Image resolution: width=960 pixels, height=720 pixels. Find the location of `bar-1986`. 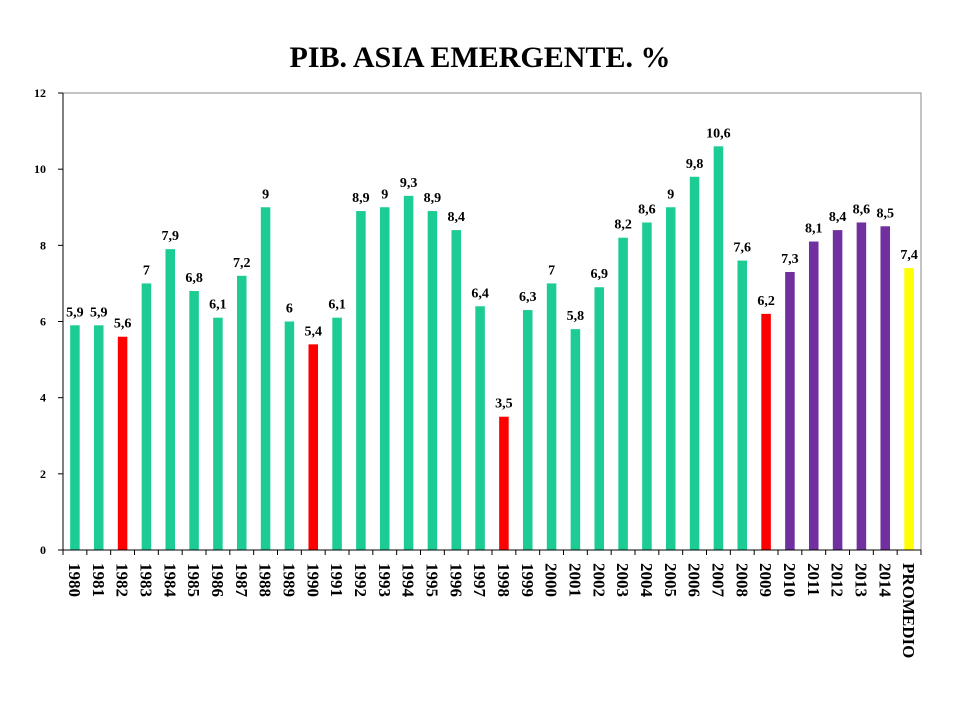

bar-1986 is located at coordinates (218, 433).